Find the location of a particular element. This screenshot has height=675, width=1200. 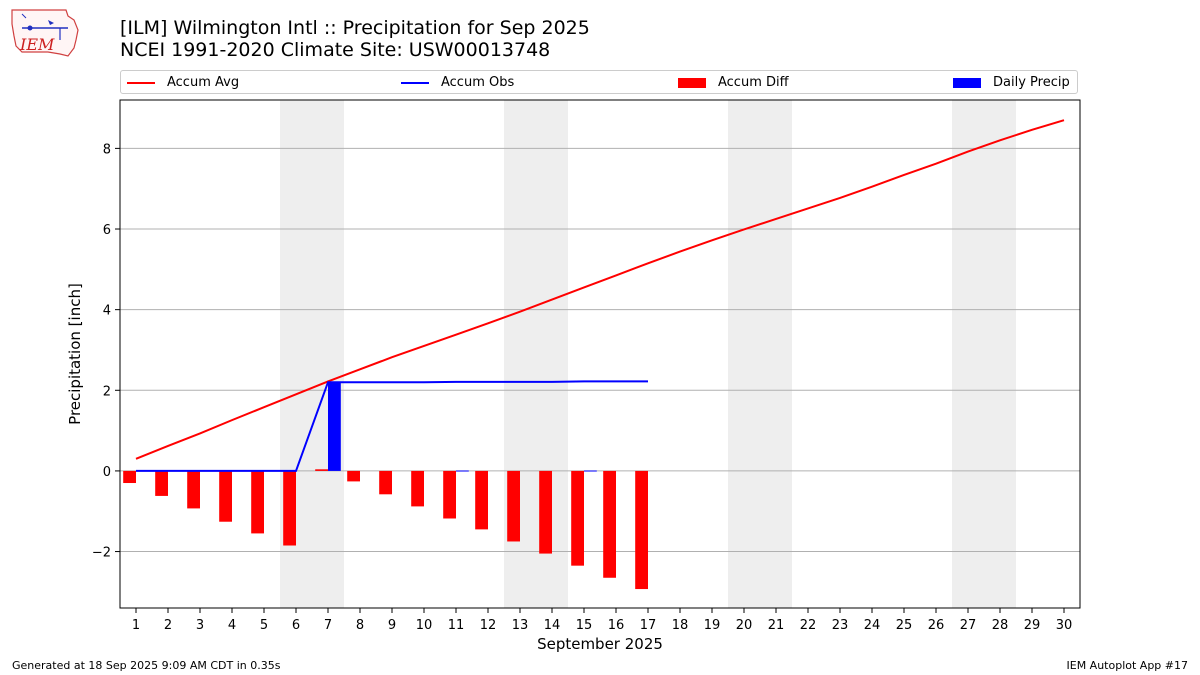

y-tick-label: 2 is located at coordinates (107, 391).